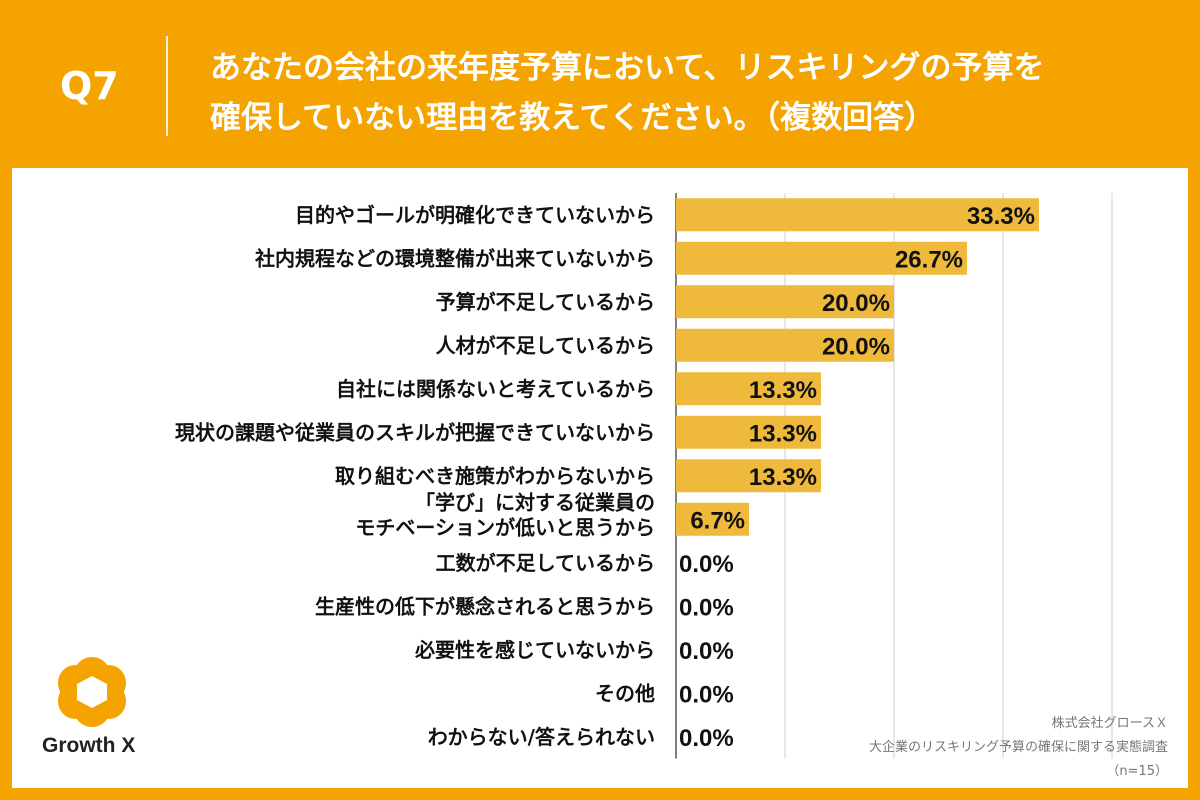 The width and height of the screenshot is (1200, 800). What do you see at coordinates (495, 476) in the screenshot?
I see `category-label: 取り組むべき施策がわからないから` at bounding box center [495, 476].